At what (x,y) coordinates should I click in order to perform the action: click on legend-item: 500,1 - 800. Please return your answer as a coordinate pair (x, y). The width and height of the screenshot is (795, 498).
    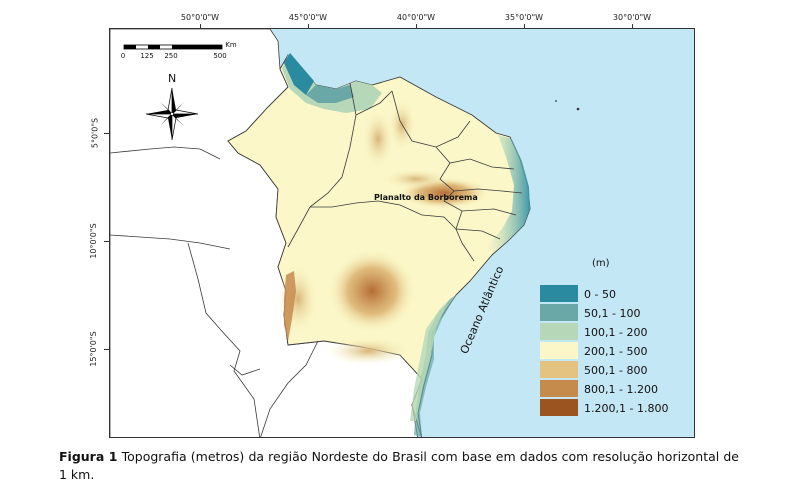
    Looking at the image, I should click on (615, 370).